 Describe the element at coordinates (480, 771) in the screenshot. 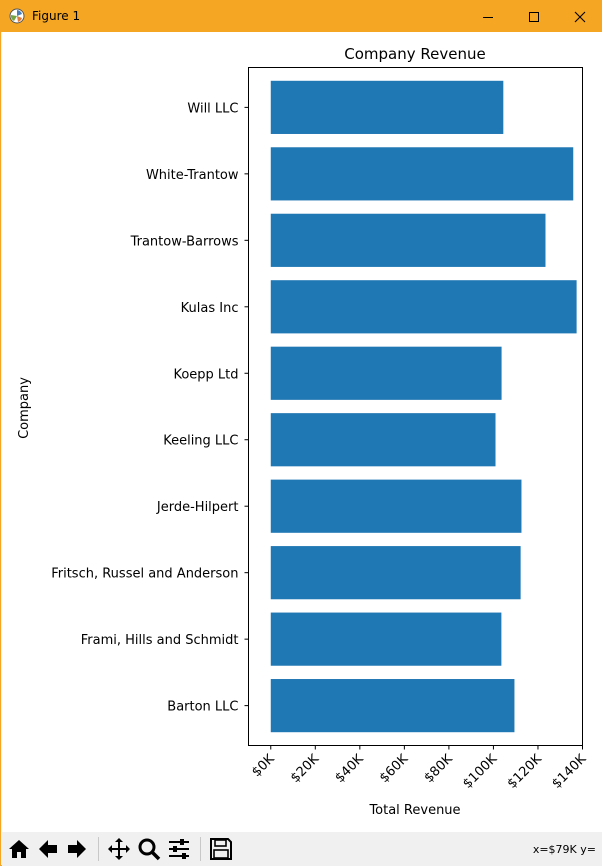

I see `x-tick-label: $100K` at that location.